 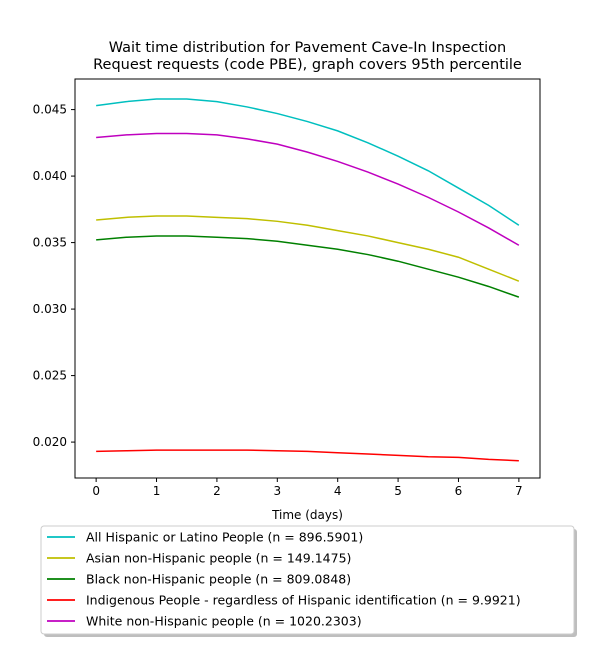 What do you see at coordinates (50, 442) in the screenshot?
I see `y-tick-label: 0.020` at bounding box center [50, 442].